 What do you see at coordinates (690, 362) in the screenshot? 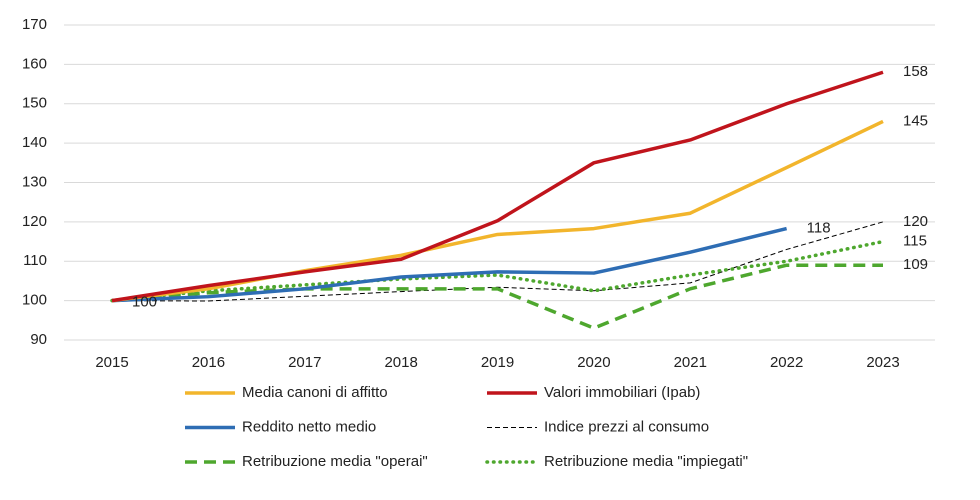
I see `x-tick-label: 2021` at bounding box center [690, 362].